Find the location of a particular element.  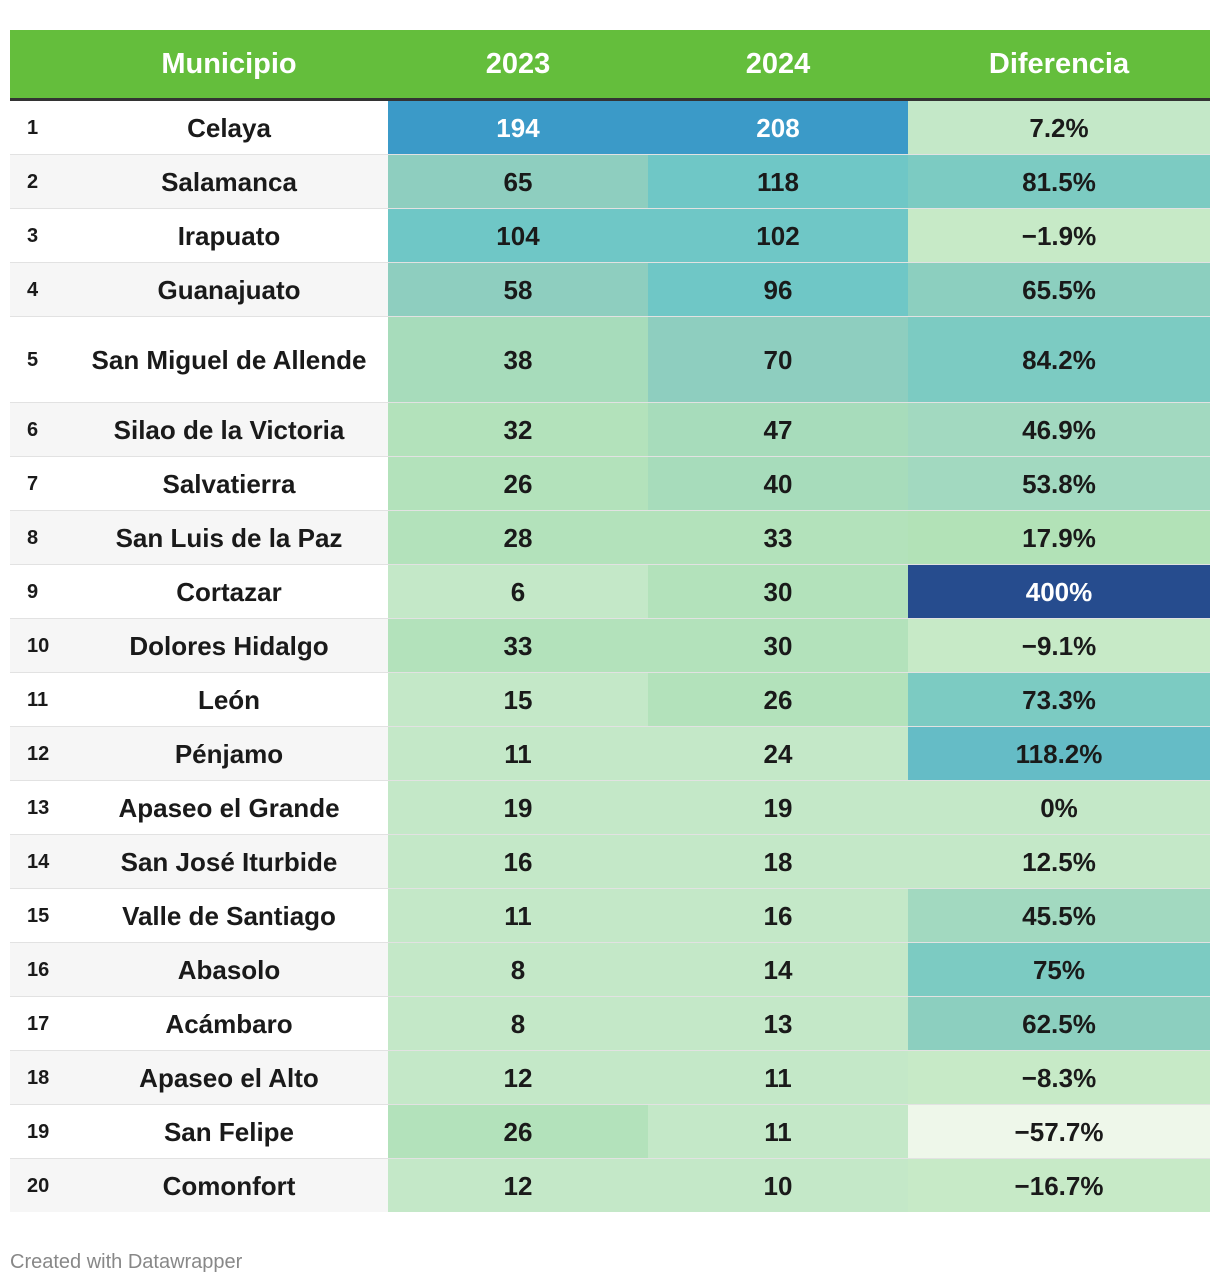

table-row: 14 San José Iturbide 16 18 12.5% is located at coordinates (610, 862).